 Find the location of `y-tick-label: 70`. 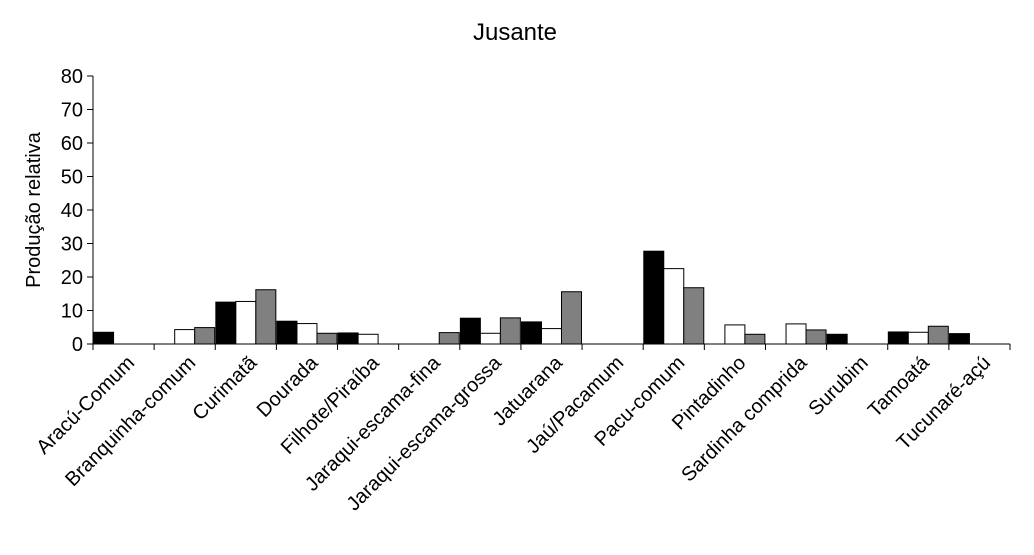

y-tick-label: 70 is located at coordinates (72, 111).